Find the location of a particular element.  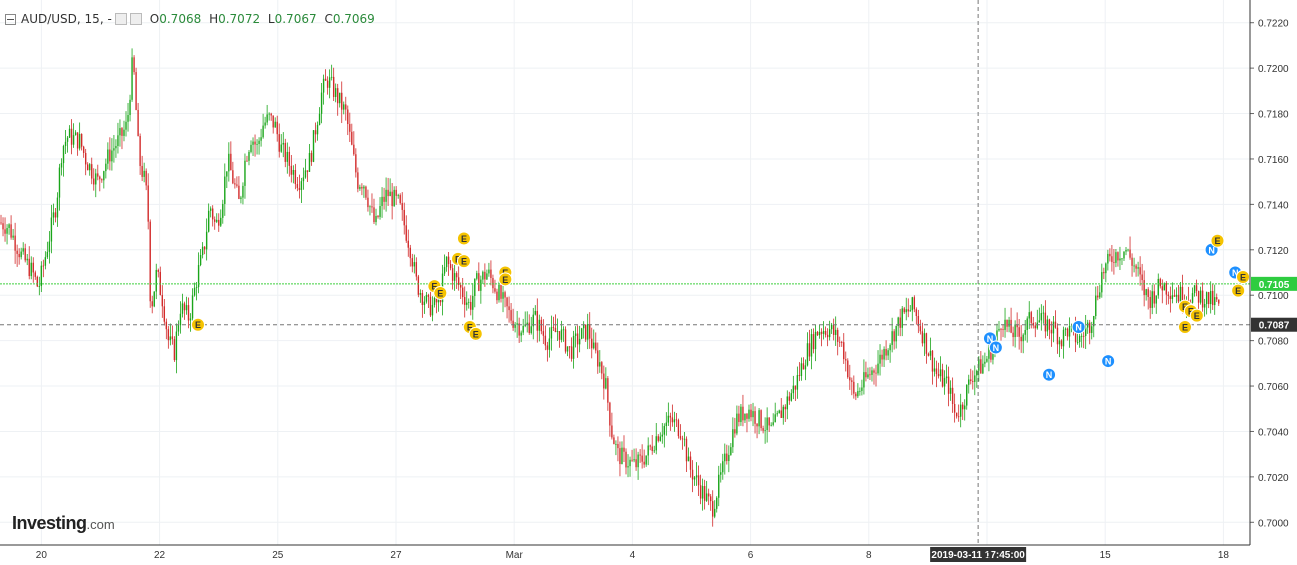

collapse-icon is located at coordinates (10, 19).